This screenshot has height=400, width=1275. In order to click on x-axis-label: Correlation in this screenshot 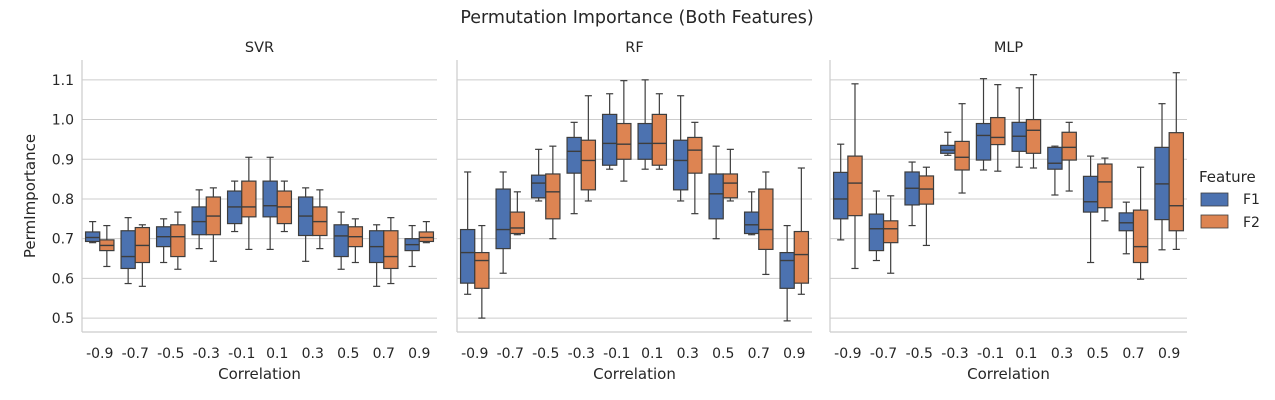, I will do `click(634, 374)`.